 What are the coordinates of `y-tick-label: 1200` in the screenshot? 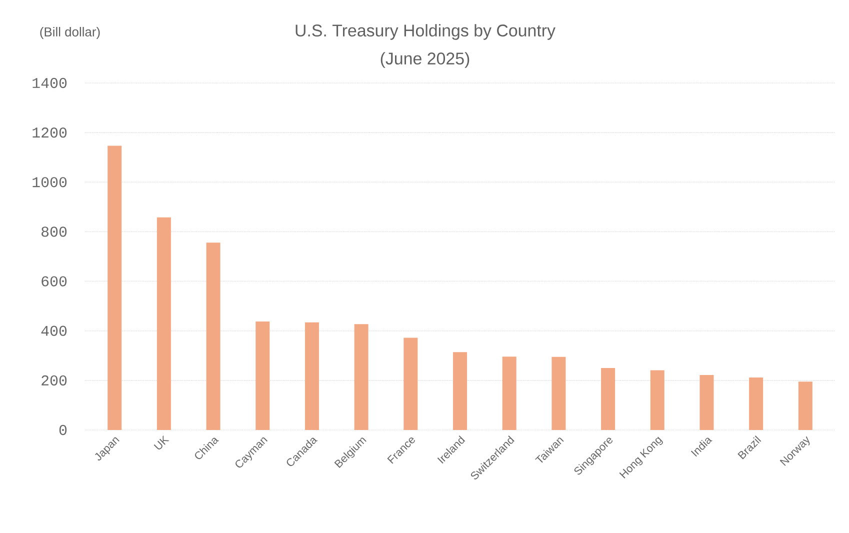 It's located at (49, 132).